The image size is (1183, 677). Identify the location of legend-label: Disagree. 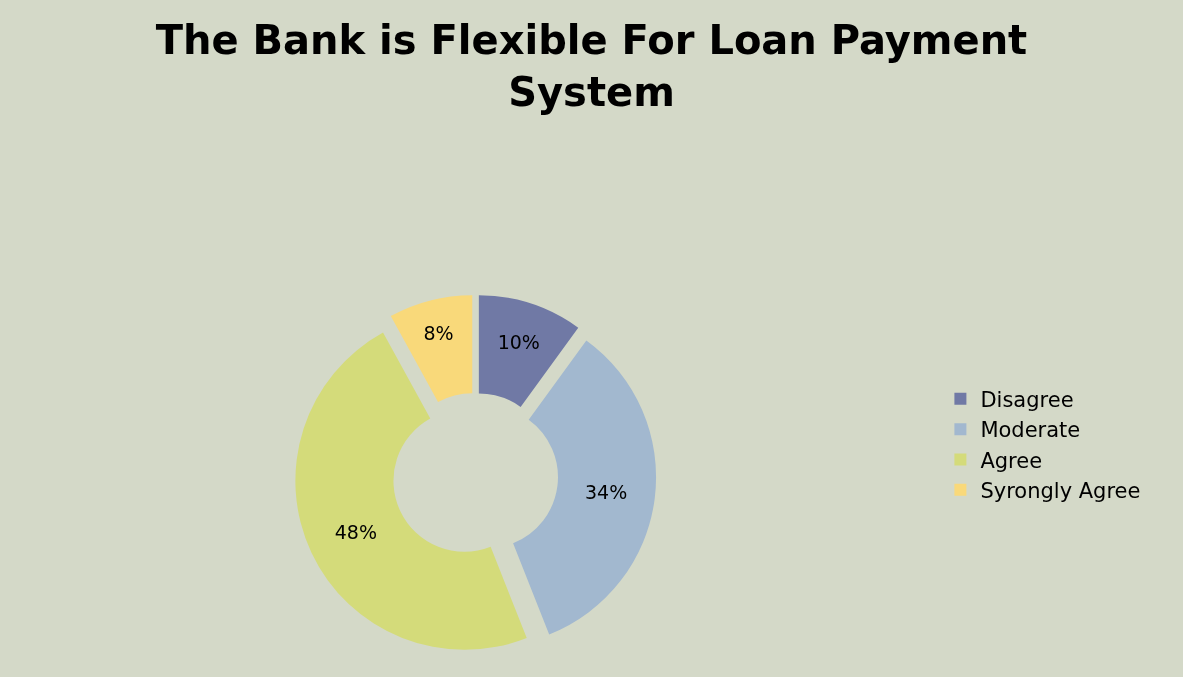
(1027, 400).